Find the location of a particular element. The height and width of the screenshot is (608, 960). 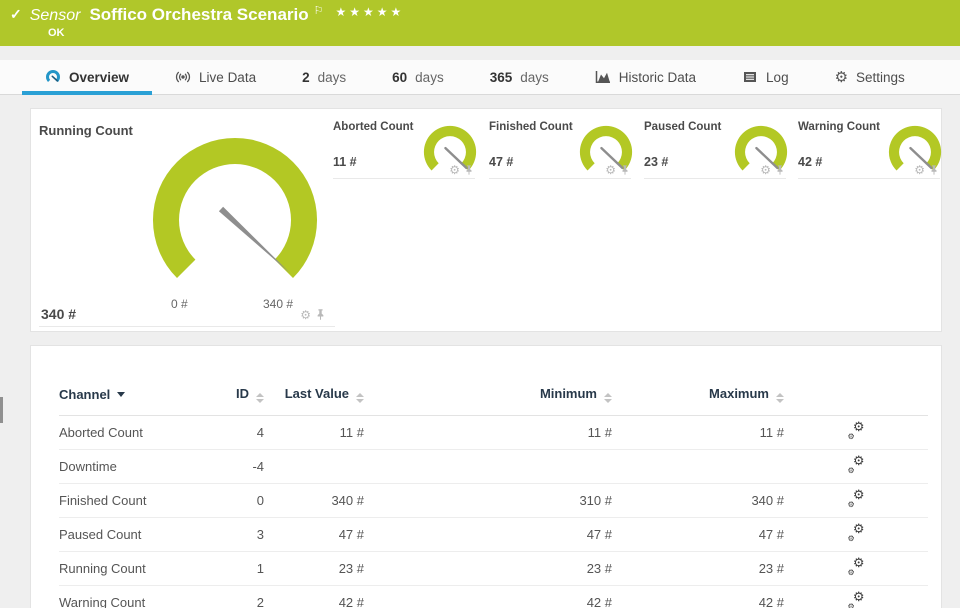

tab-settings: ⚙ Settings is located at coordinates (870, 77).